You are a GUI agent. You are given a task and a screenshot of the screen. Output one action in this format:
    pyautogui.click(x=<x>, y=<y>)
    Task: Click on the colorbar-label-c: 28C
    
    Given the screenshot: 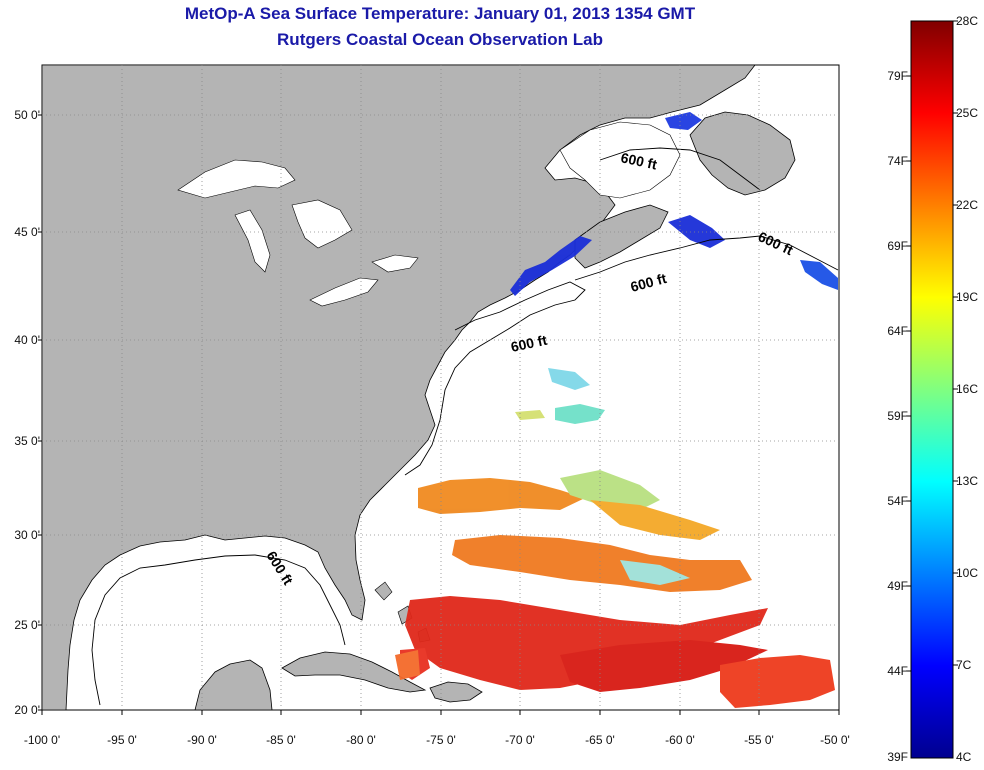 What is the action you would take?
    pyautogui.click(x=967, y=21)
    